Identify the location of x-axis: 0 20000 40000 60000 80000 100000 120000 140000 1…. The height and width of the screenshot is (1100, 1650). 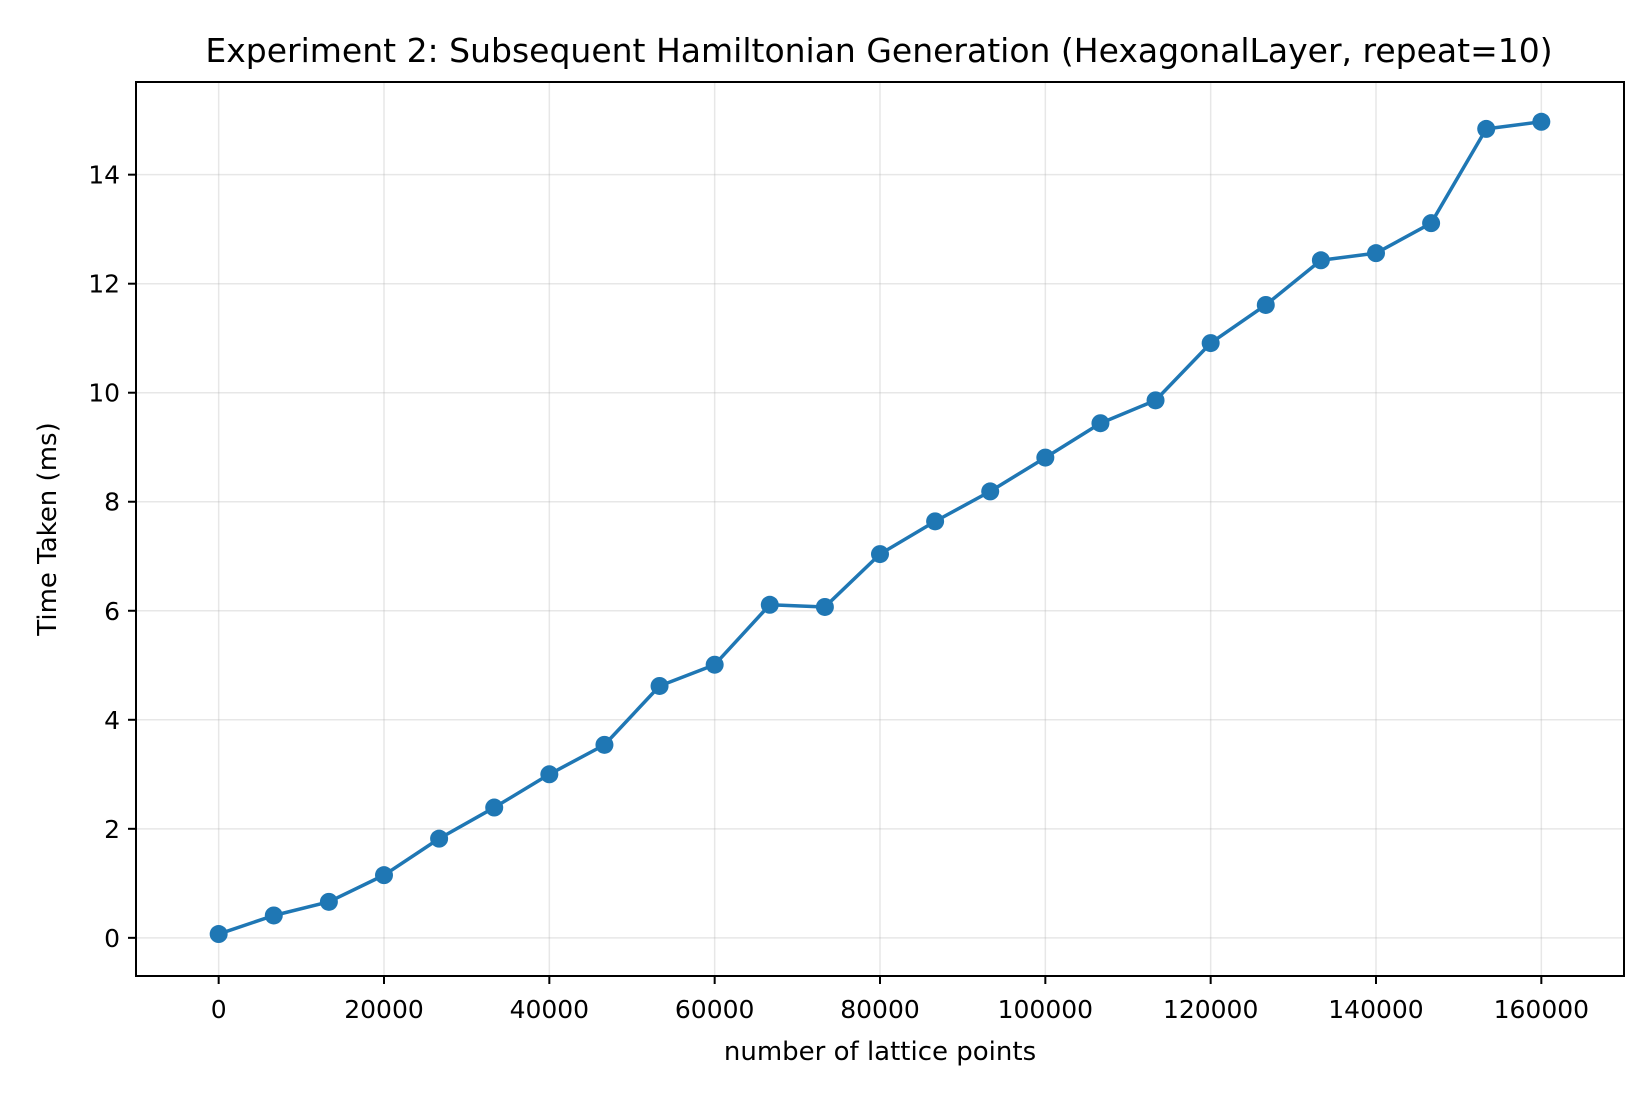
(900, 1000).